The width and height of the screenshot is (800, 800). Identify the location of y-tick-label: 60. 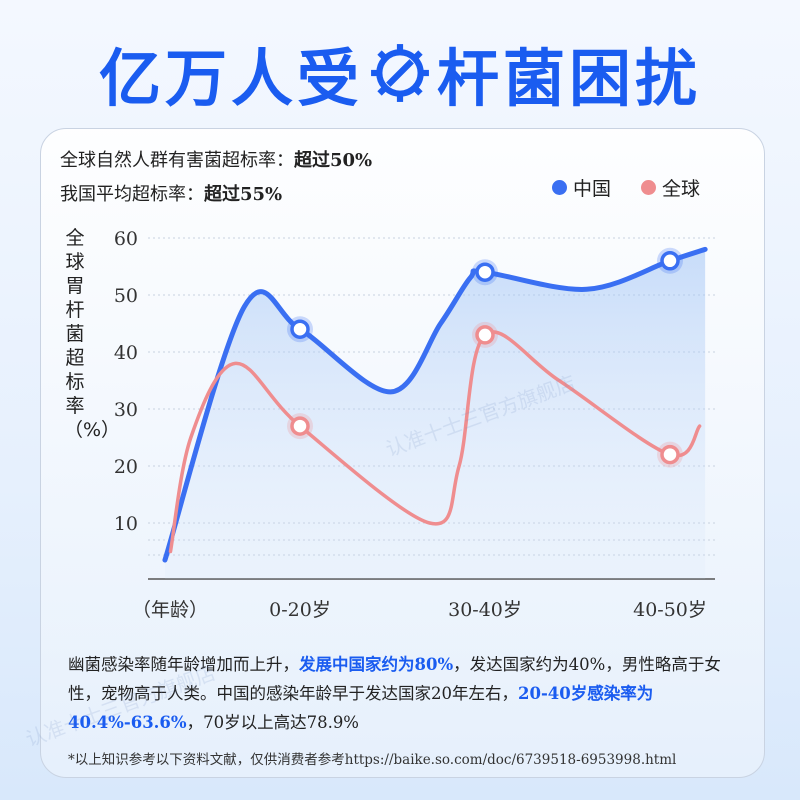
(126, 239).